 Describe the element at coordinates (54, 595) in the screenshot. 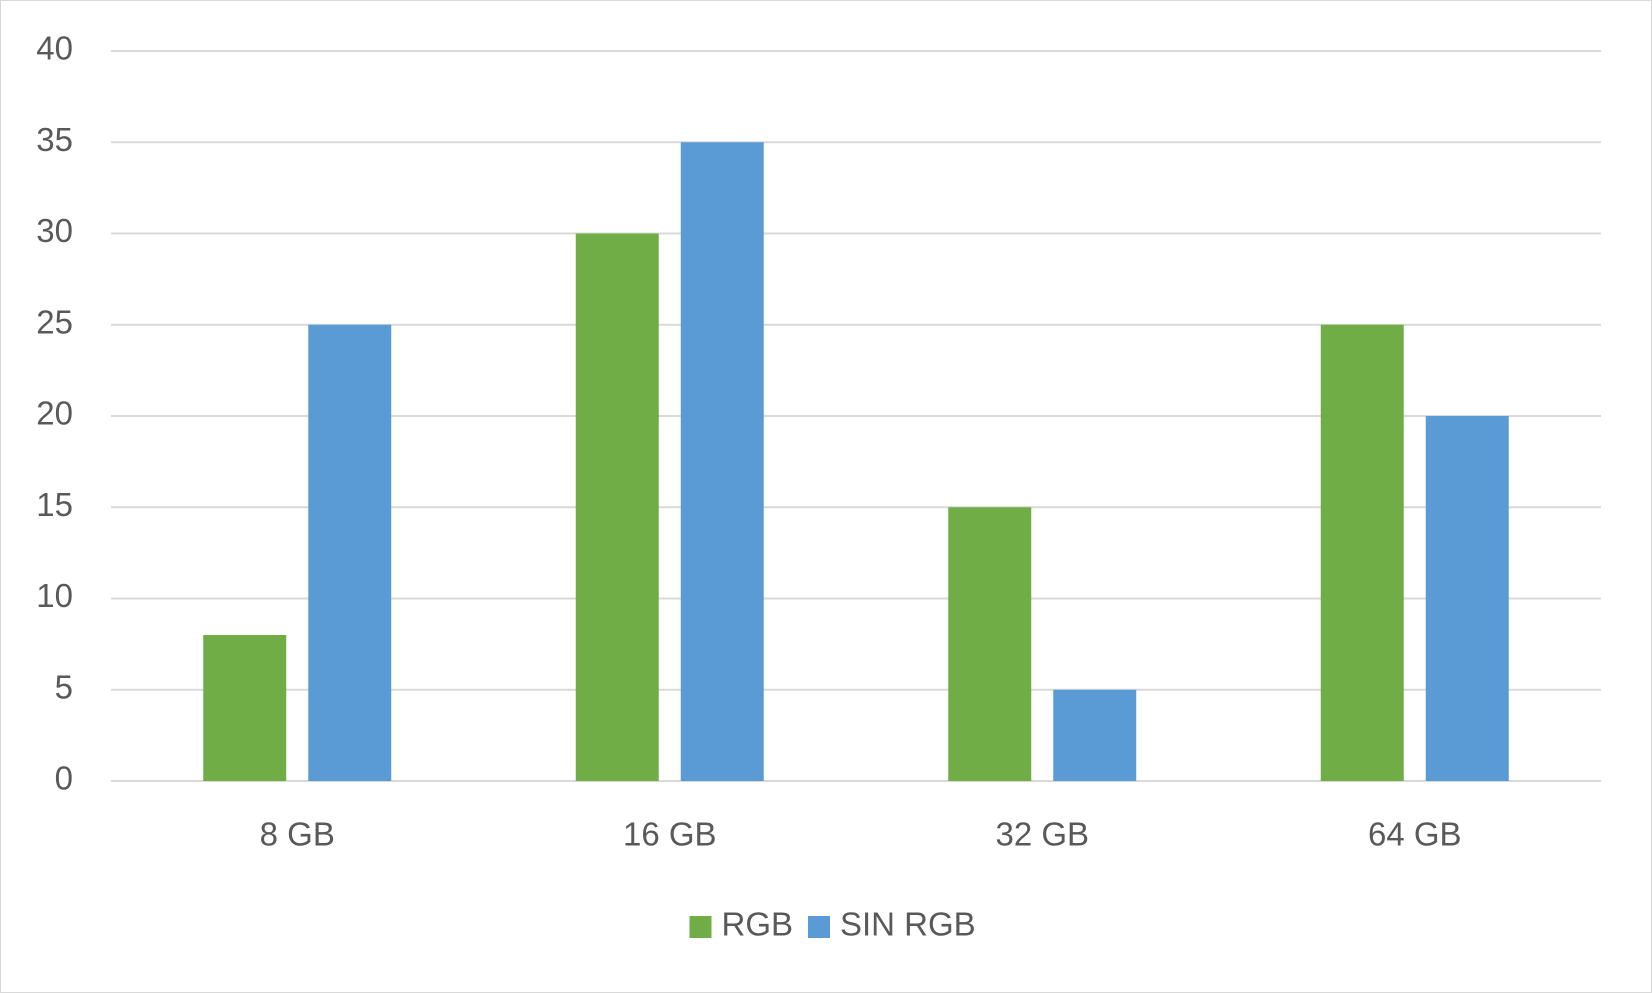

I see `y-tick-label: 10` at that location.